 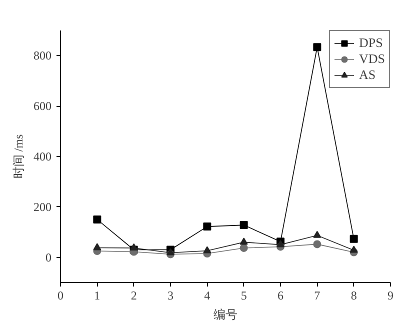 I want to click on x-tick-label: 8, so click(x=353, y=295).